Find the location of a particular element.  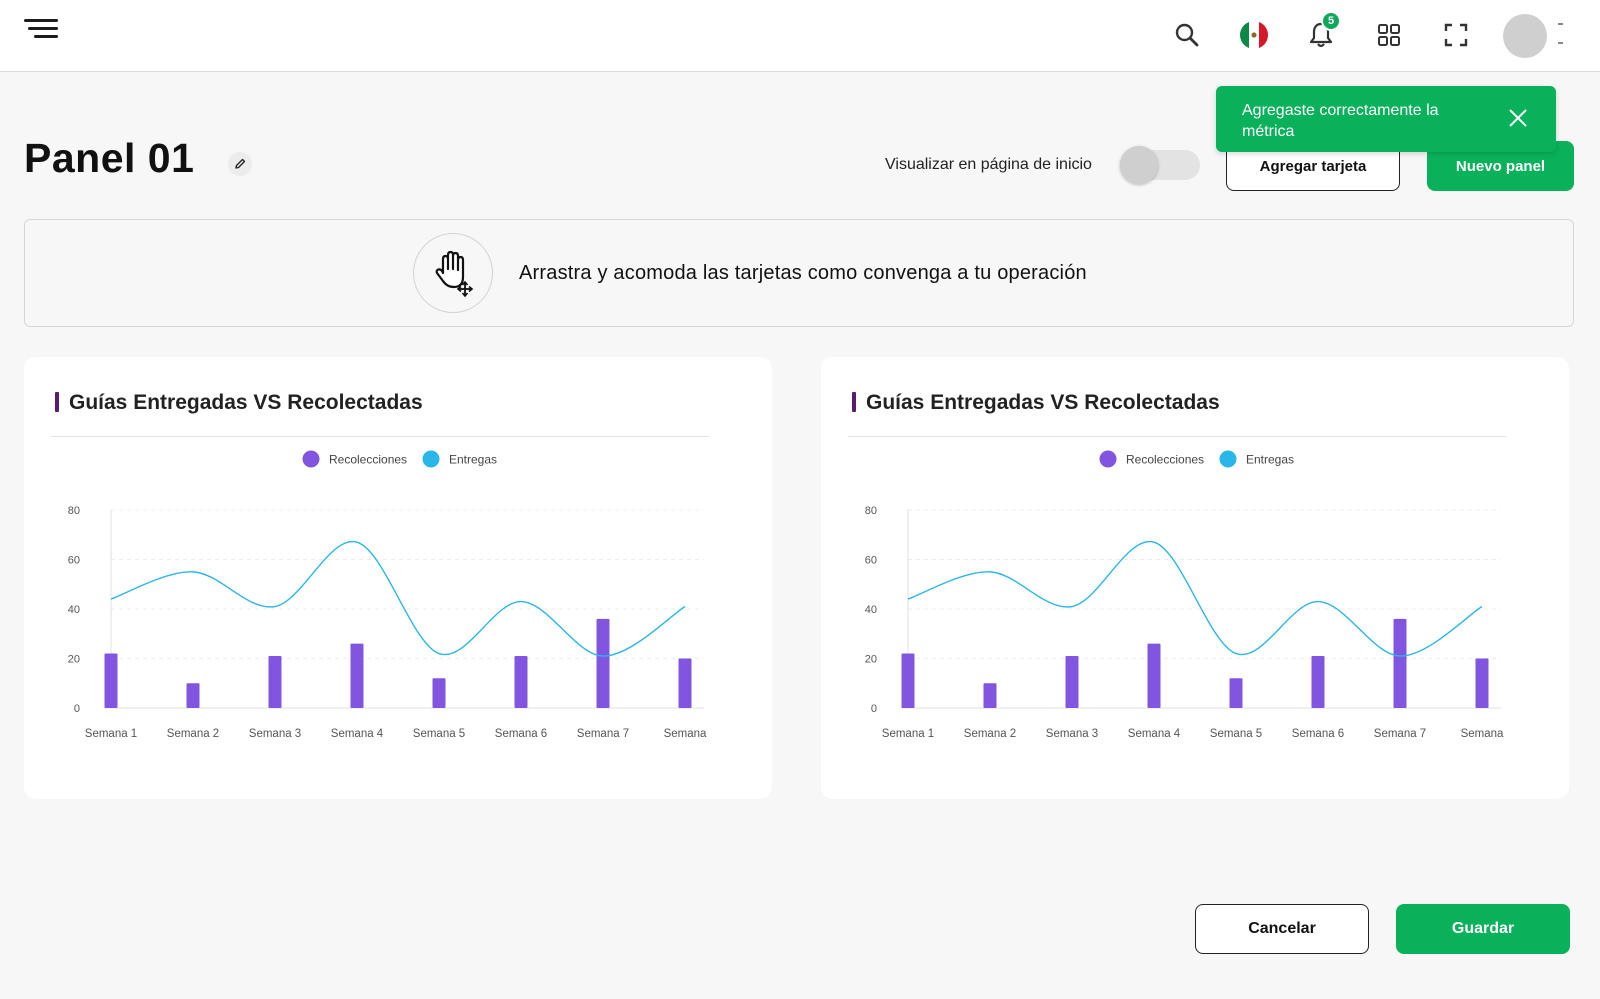

top-bar: 5 is located at coordinates (800, 36).